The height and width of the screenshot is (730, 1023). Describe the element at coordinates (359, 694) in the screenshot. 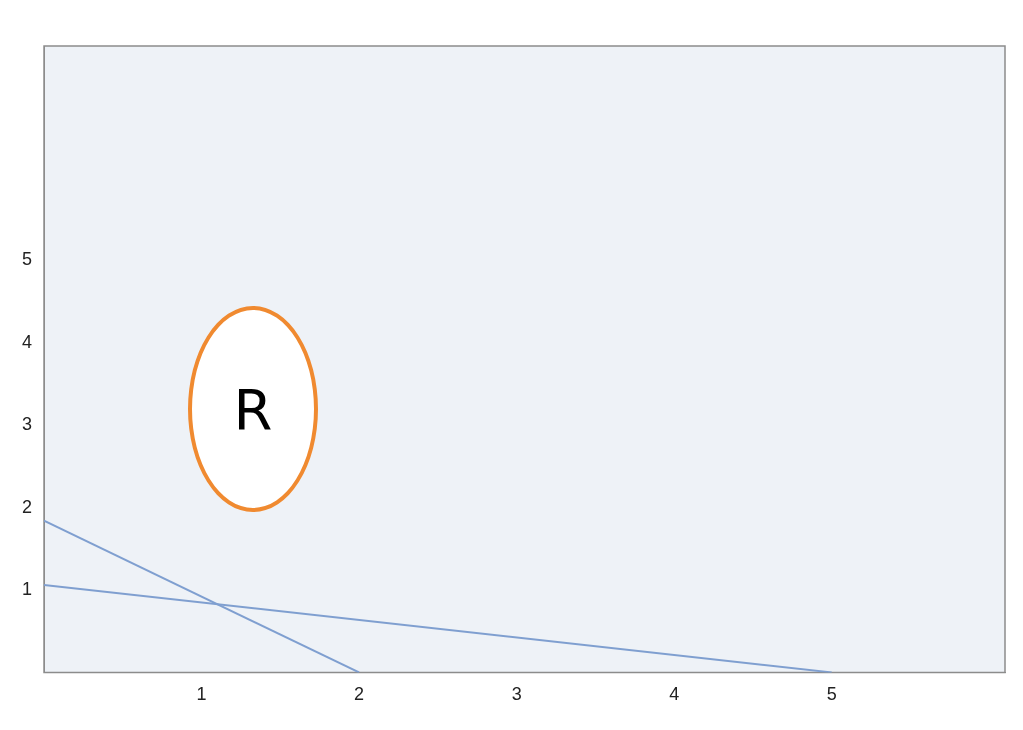

I see `x-tick-label: 2` at that location.